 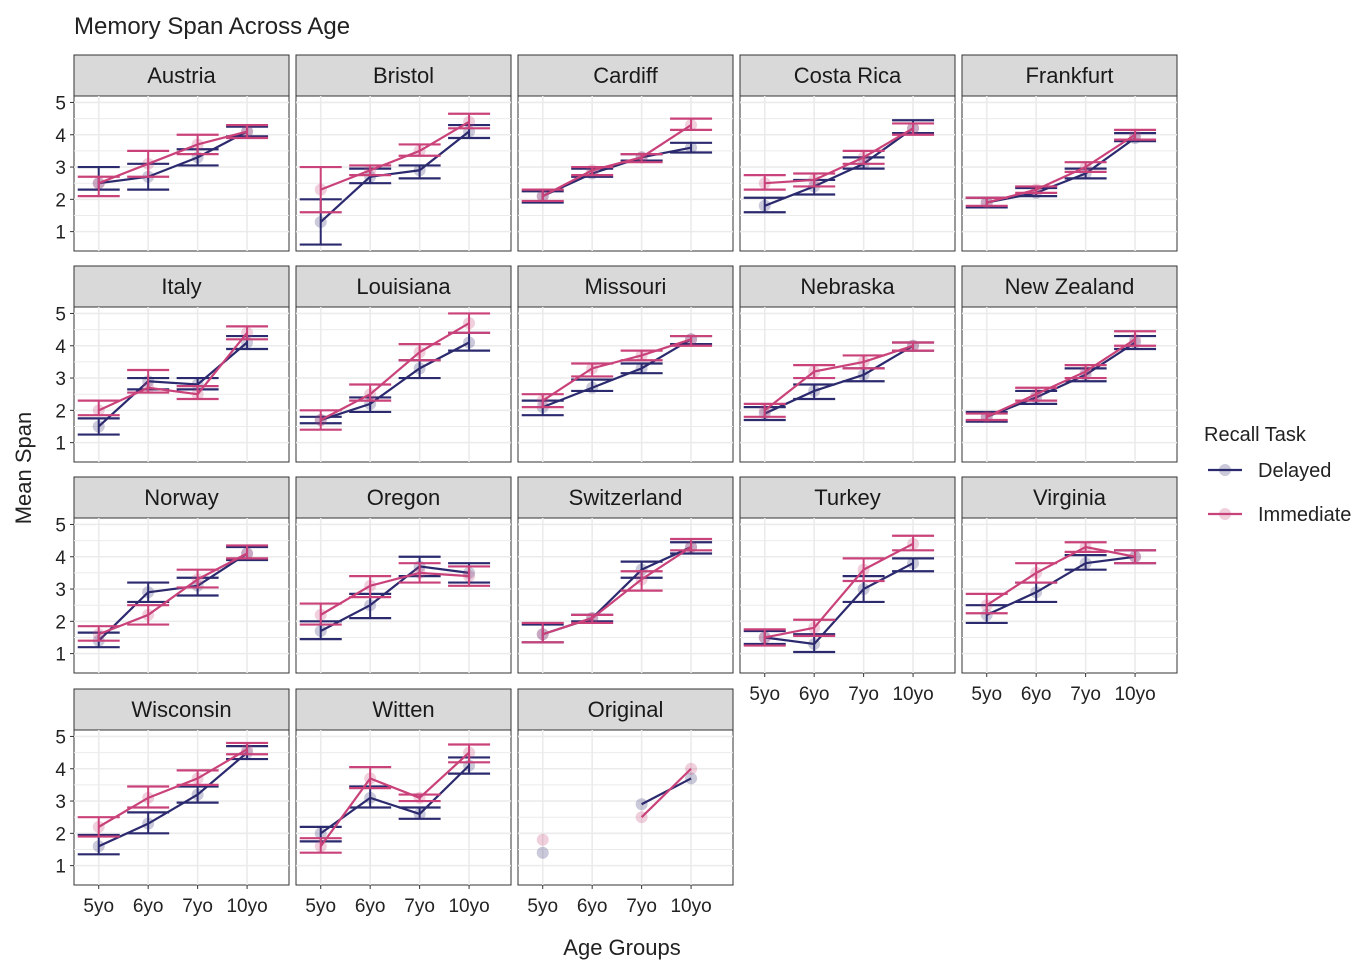 I want to click on facet-panel: Original 5yo 6yo 7yo 10yo, so click(x=625, y=802).